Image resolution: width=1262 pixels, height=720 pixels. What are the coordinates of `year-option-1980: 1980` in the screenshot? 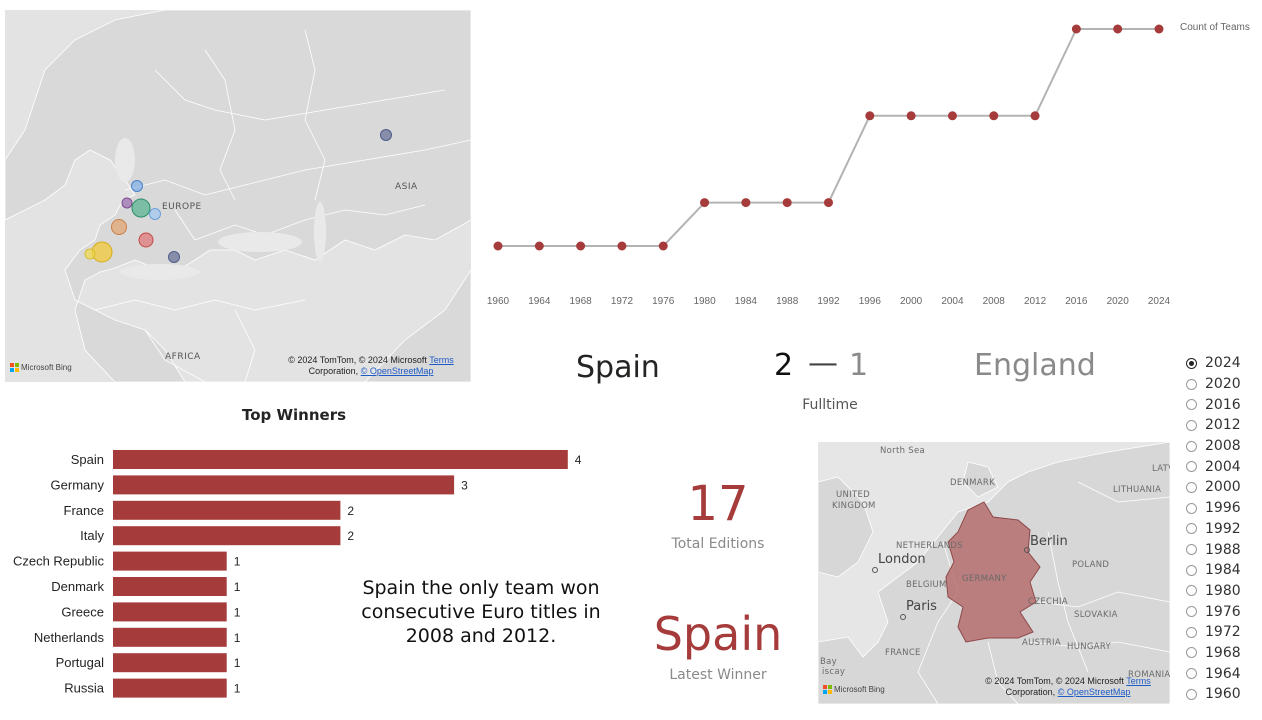 It's located at (1221, 591).